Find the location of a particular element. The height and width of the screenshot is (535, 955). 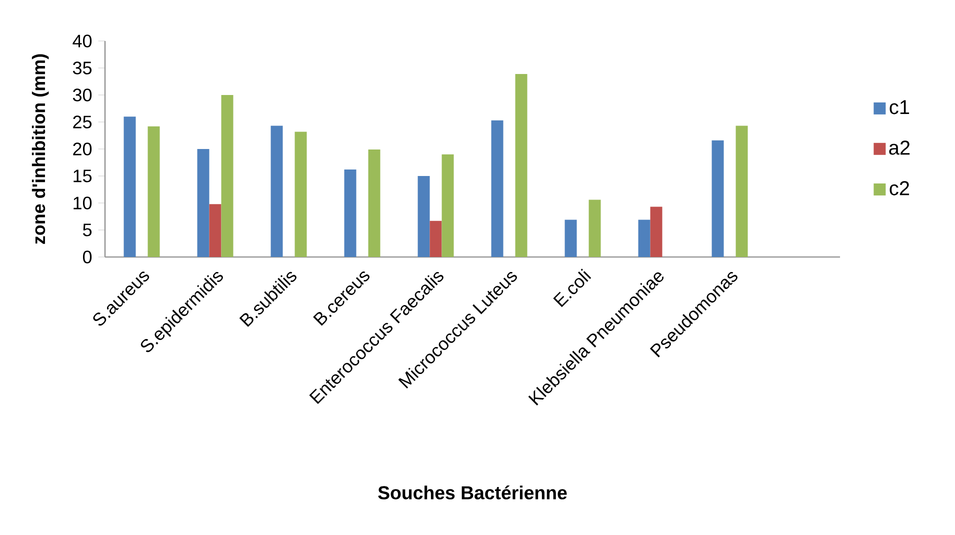

y-tick-label: 40 is located at coordinates (82, 41).